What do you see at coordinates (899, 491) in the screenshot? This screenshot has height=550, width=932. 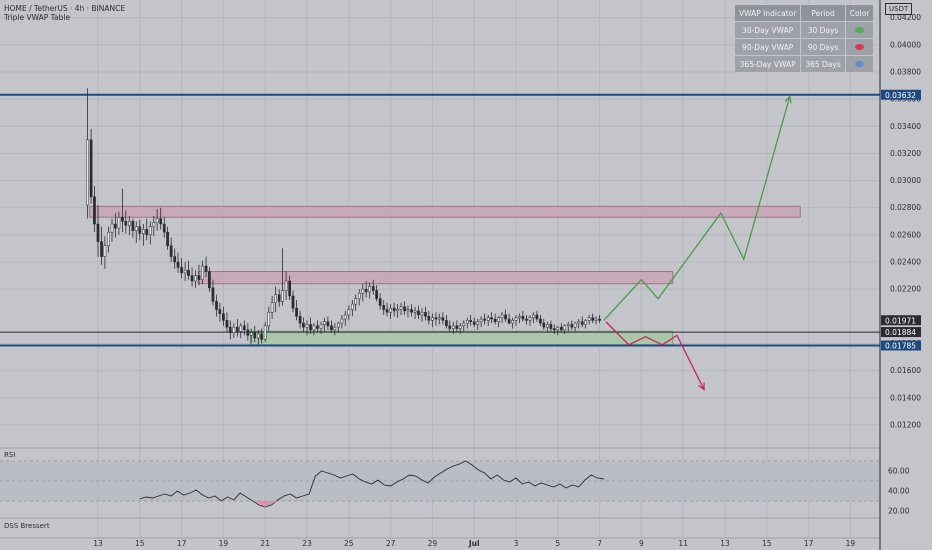 I see `rsi-tick-label: 40.00` at bounding box center [899, 491].